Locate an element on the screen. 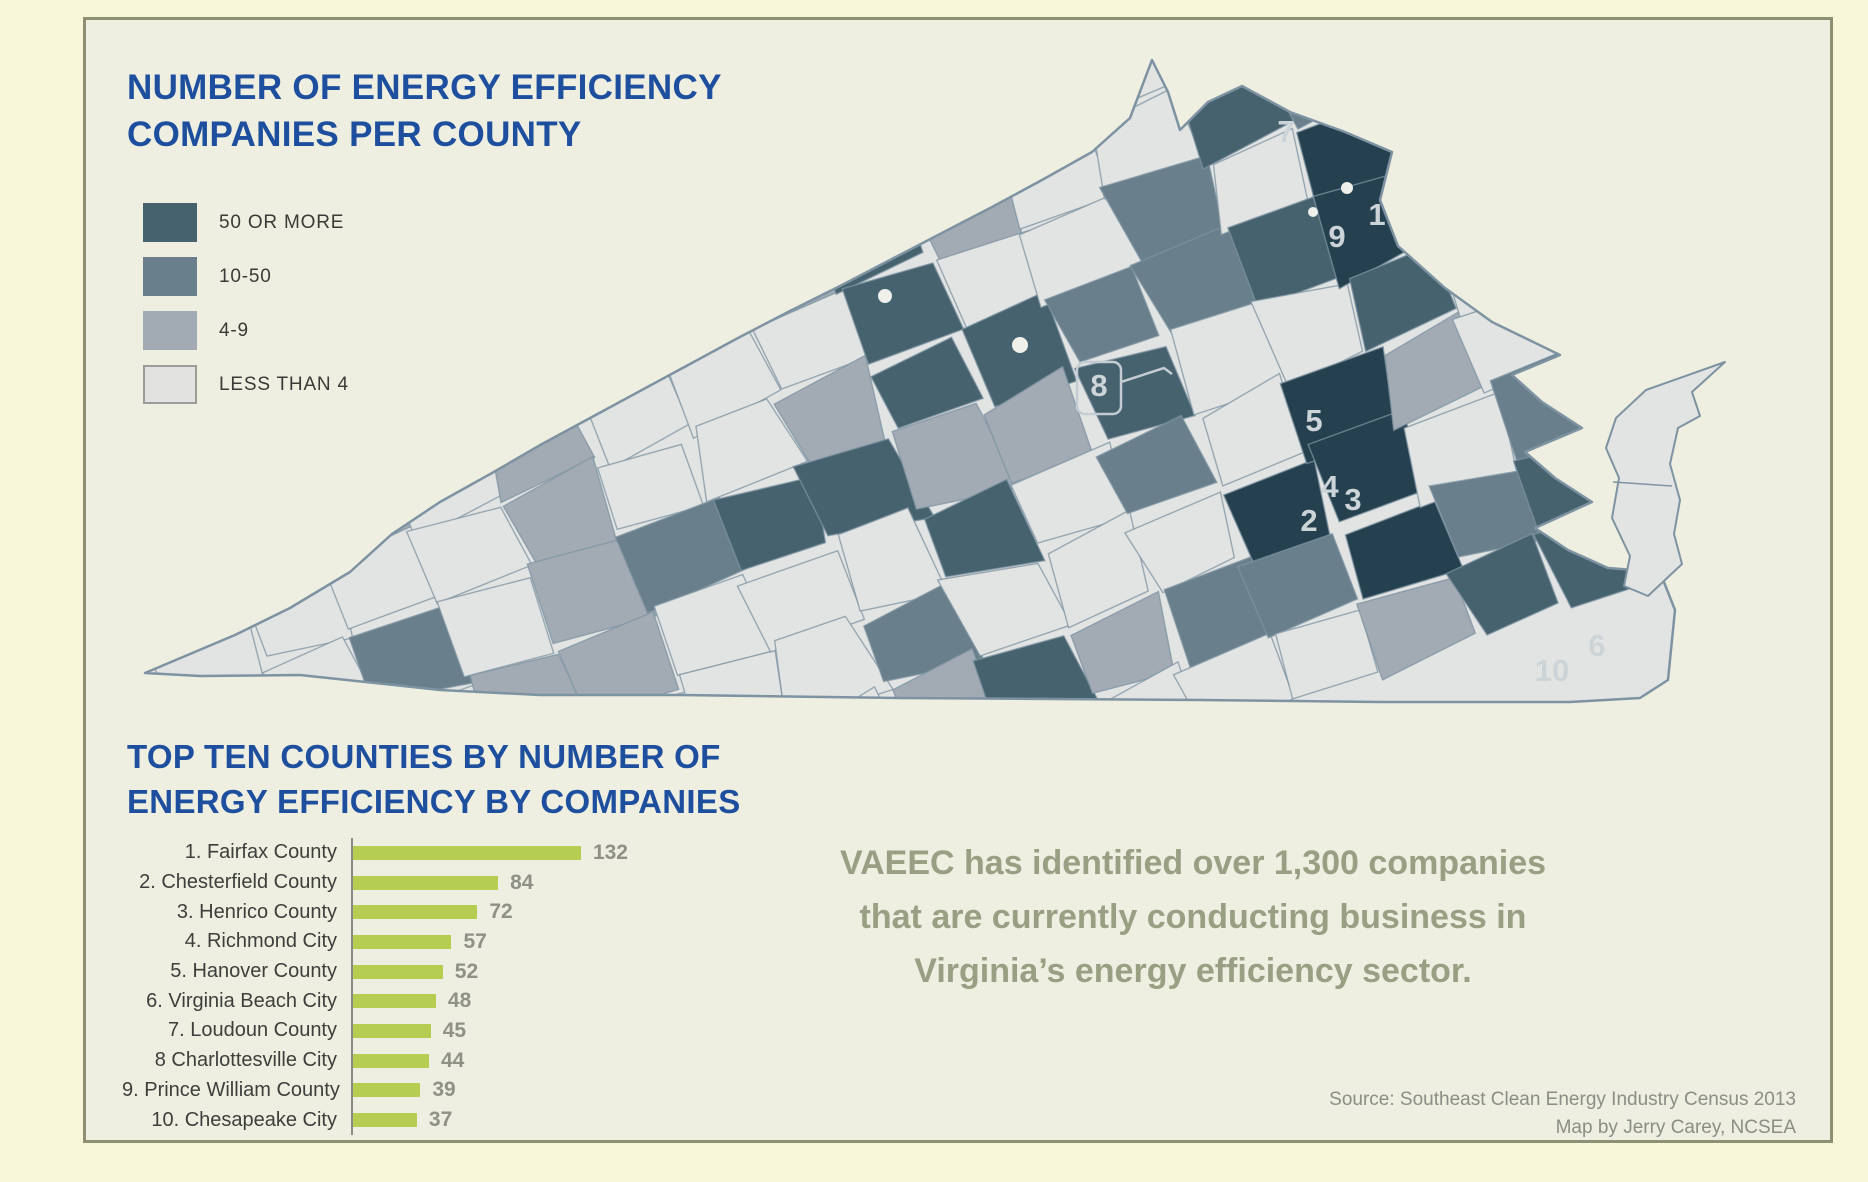 The image size is (1868, 1182). bar-row: 10. Chesapeake City 37 is located at coordinates (375, 1120).